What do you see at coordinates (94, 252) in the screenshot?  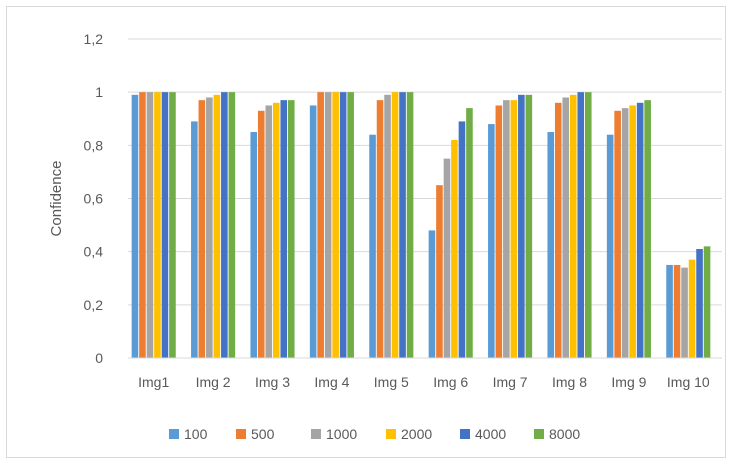 I see `y-tick-label: 0,4` at bounding box center [94, 252].